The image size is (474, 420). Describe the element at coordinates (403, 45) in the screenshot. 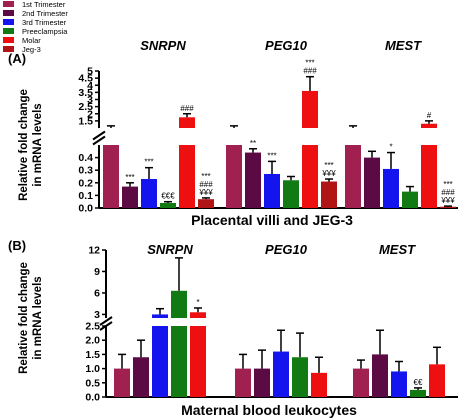

I see `gene-label-a-mest: MEST` at that location.